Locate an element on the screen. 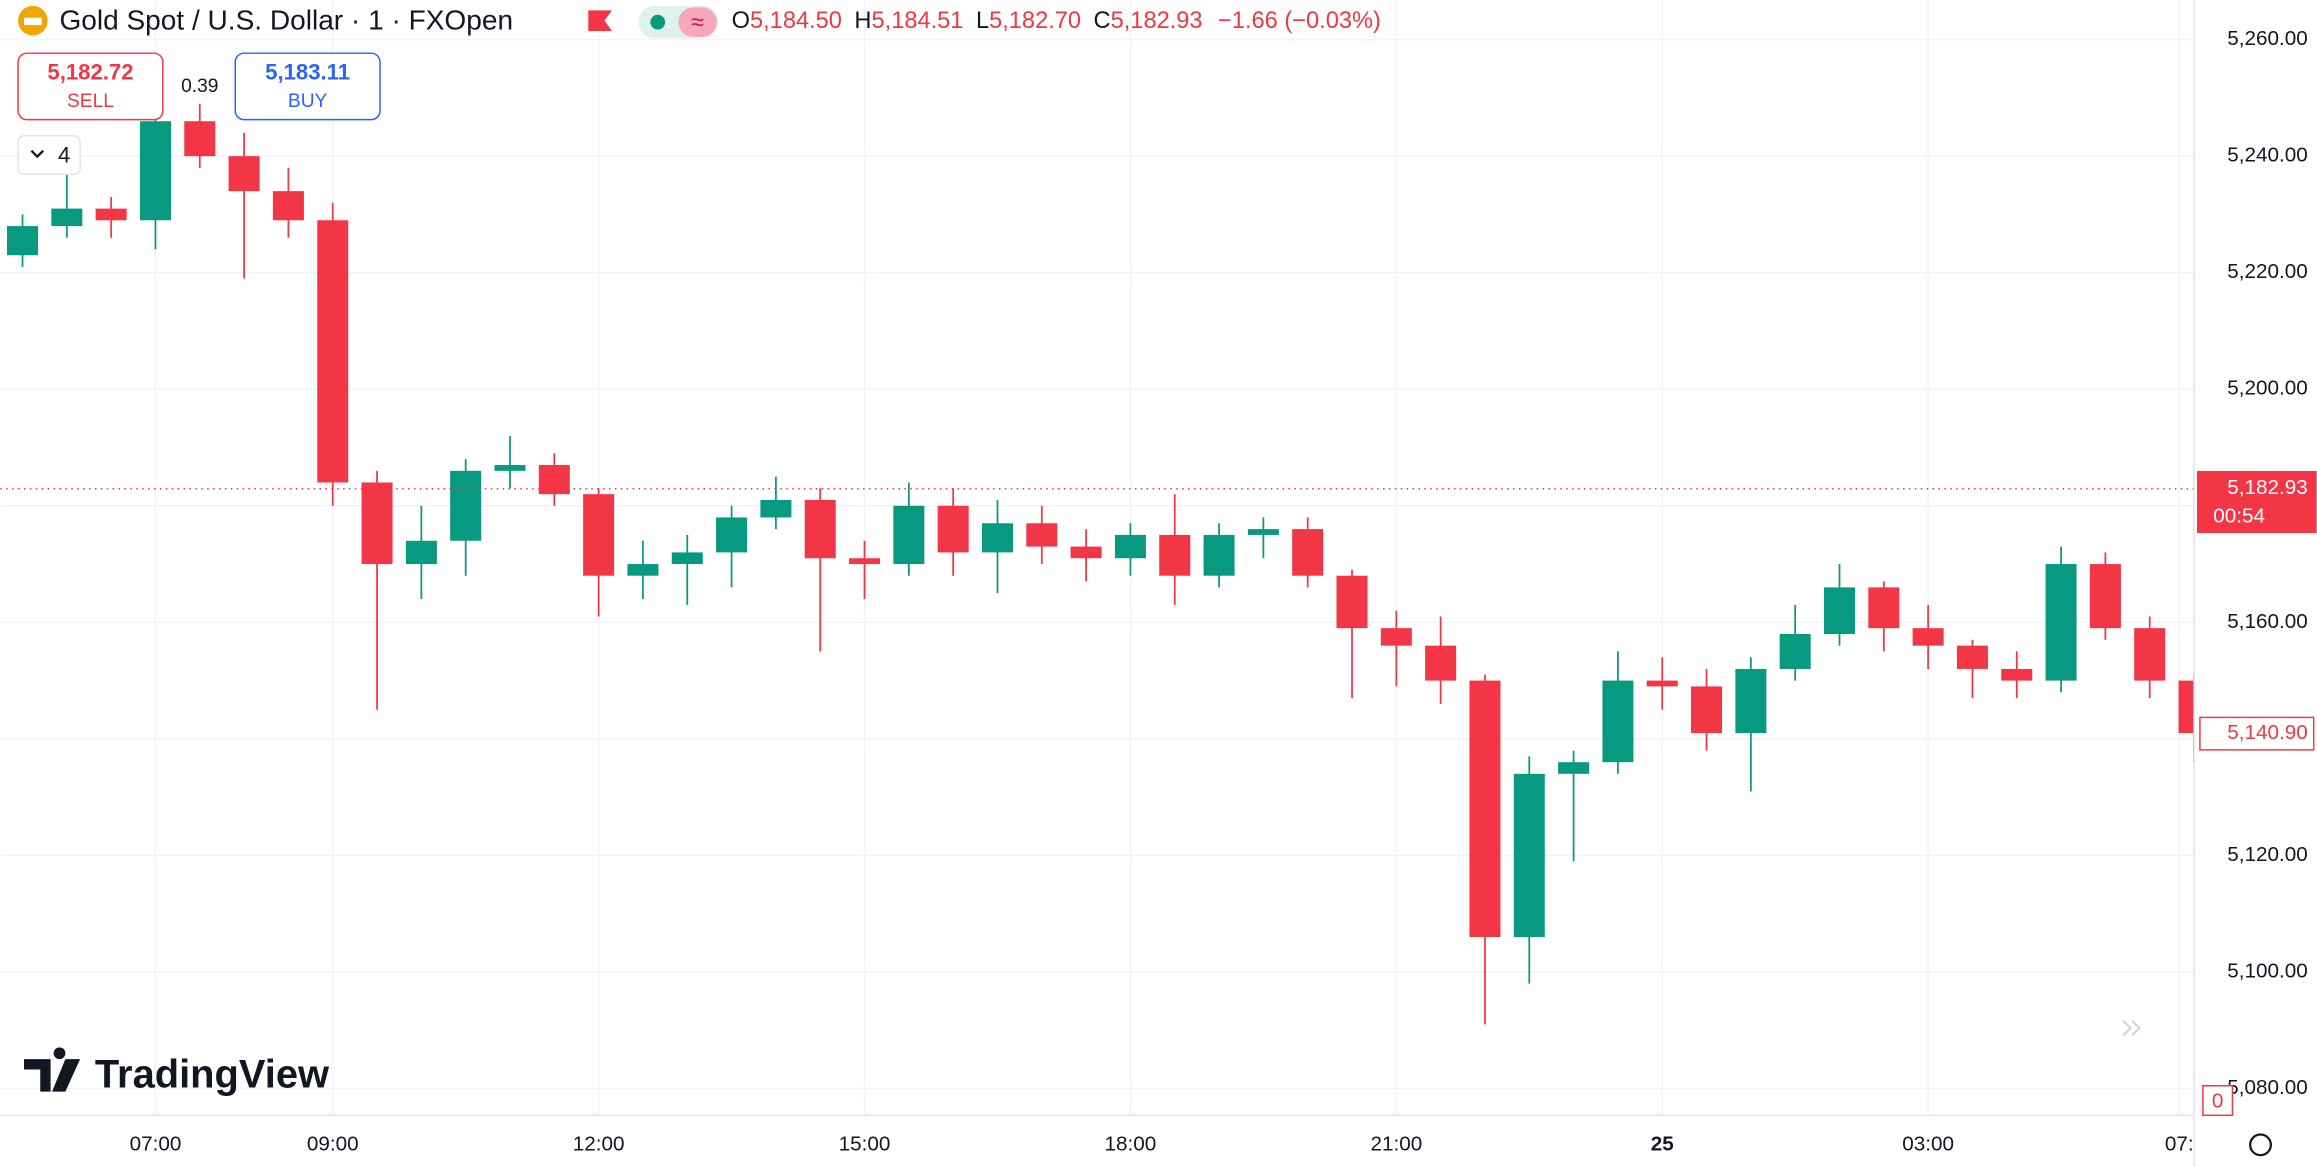  high-value: 5,184.51 is located at coordinates (917, 21).